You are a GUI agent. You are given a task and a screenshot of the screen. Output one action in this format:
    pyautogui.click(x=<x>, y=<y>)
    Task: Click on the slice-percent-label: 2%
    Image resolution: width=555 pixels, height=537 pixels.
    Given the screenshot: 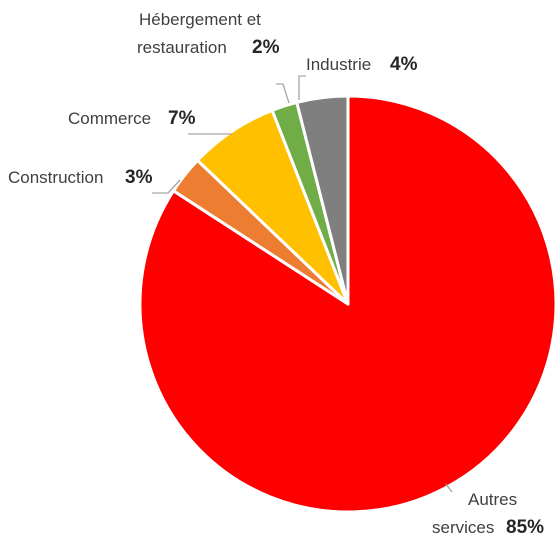 What is the action you would take?
    pyautogui.click(x=266, y=47)
    